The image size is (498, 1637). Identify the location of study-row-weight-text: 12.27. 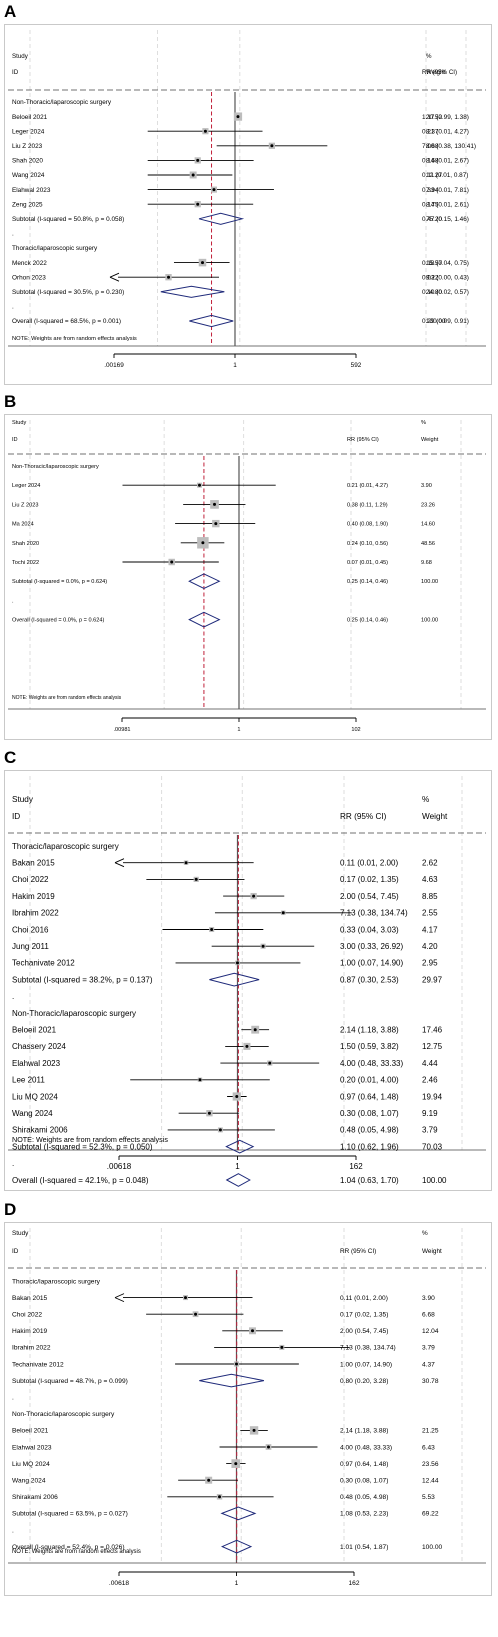
(434, 175).